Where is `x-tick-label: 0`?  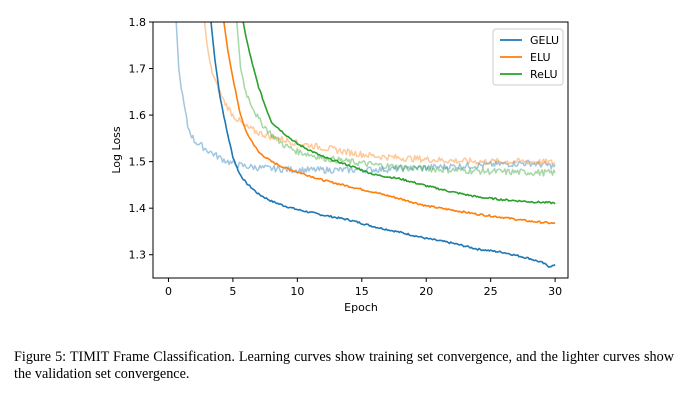
x-tick-label: 0 is located at coordinates (168, 291).